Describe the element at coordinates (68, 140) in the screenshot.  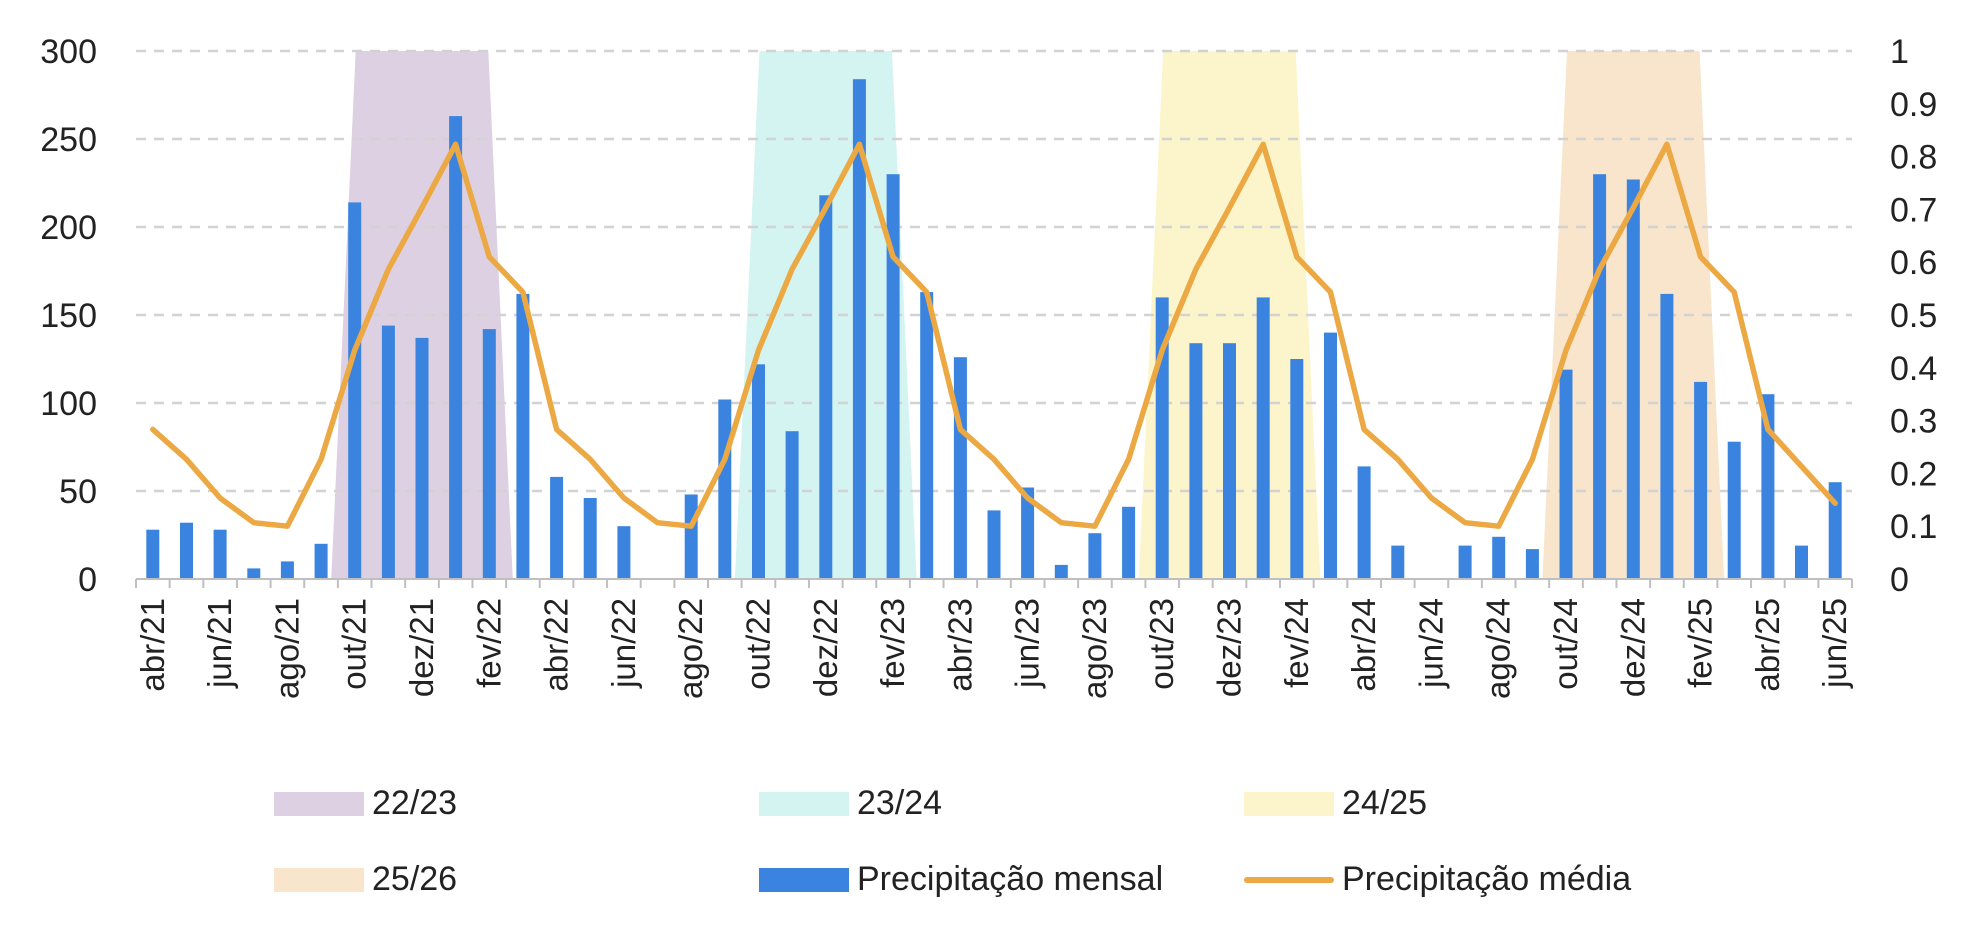
I see `y-left-tick-label: 250` at that location.